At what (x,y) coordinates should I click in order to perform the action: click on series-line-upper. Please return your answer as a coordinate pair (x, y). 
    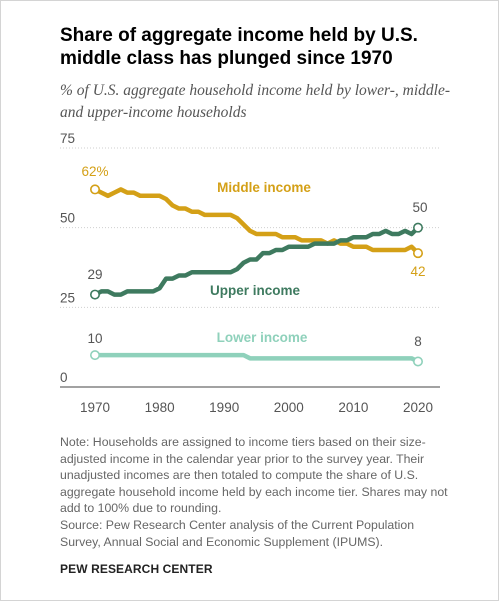
    Looking at the image, I should click on (256, 261).